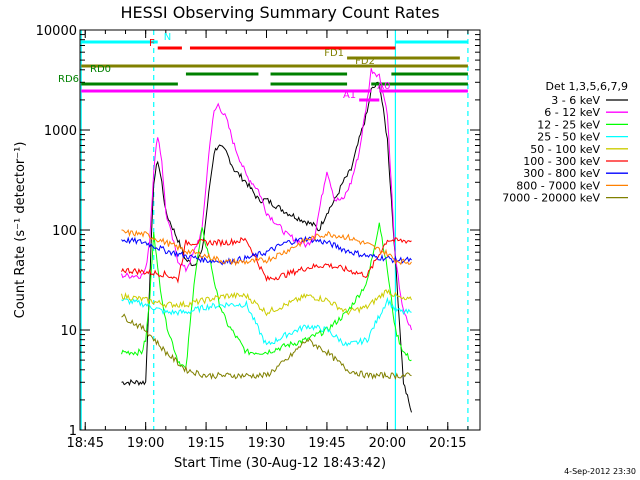  What do you see at coordinates (387, 443) in the screenshot?
I see `x-tick-label-5: 20:00` at bounding box center [387, 443].